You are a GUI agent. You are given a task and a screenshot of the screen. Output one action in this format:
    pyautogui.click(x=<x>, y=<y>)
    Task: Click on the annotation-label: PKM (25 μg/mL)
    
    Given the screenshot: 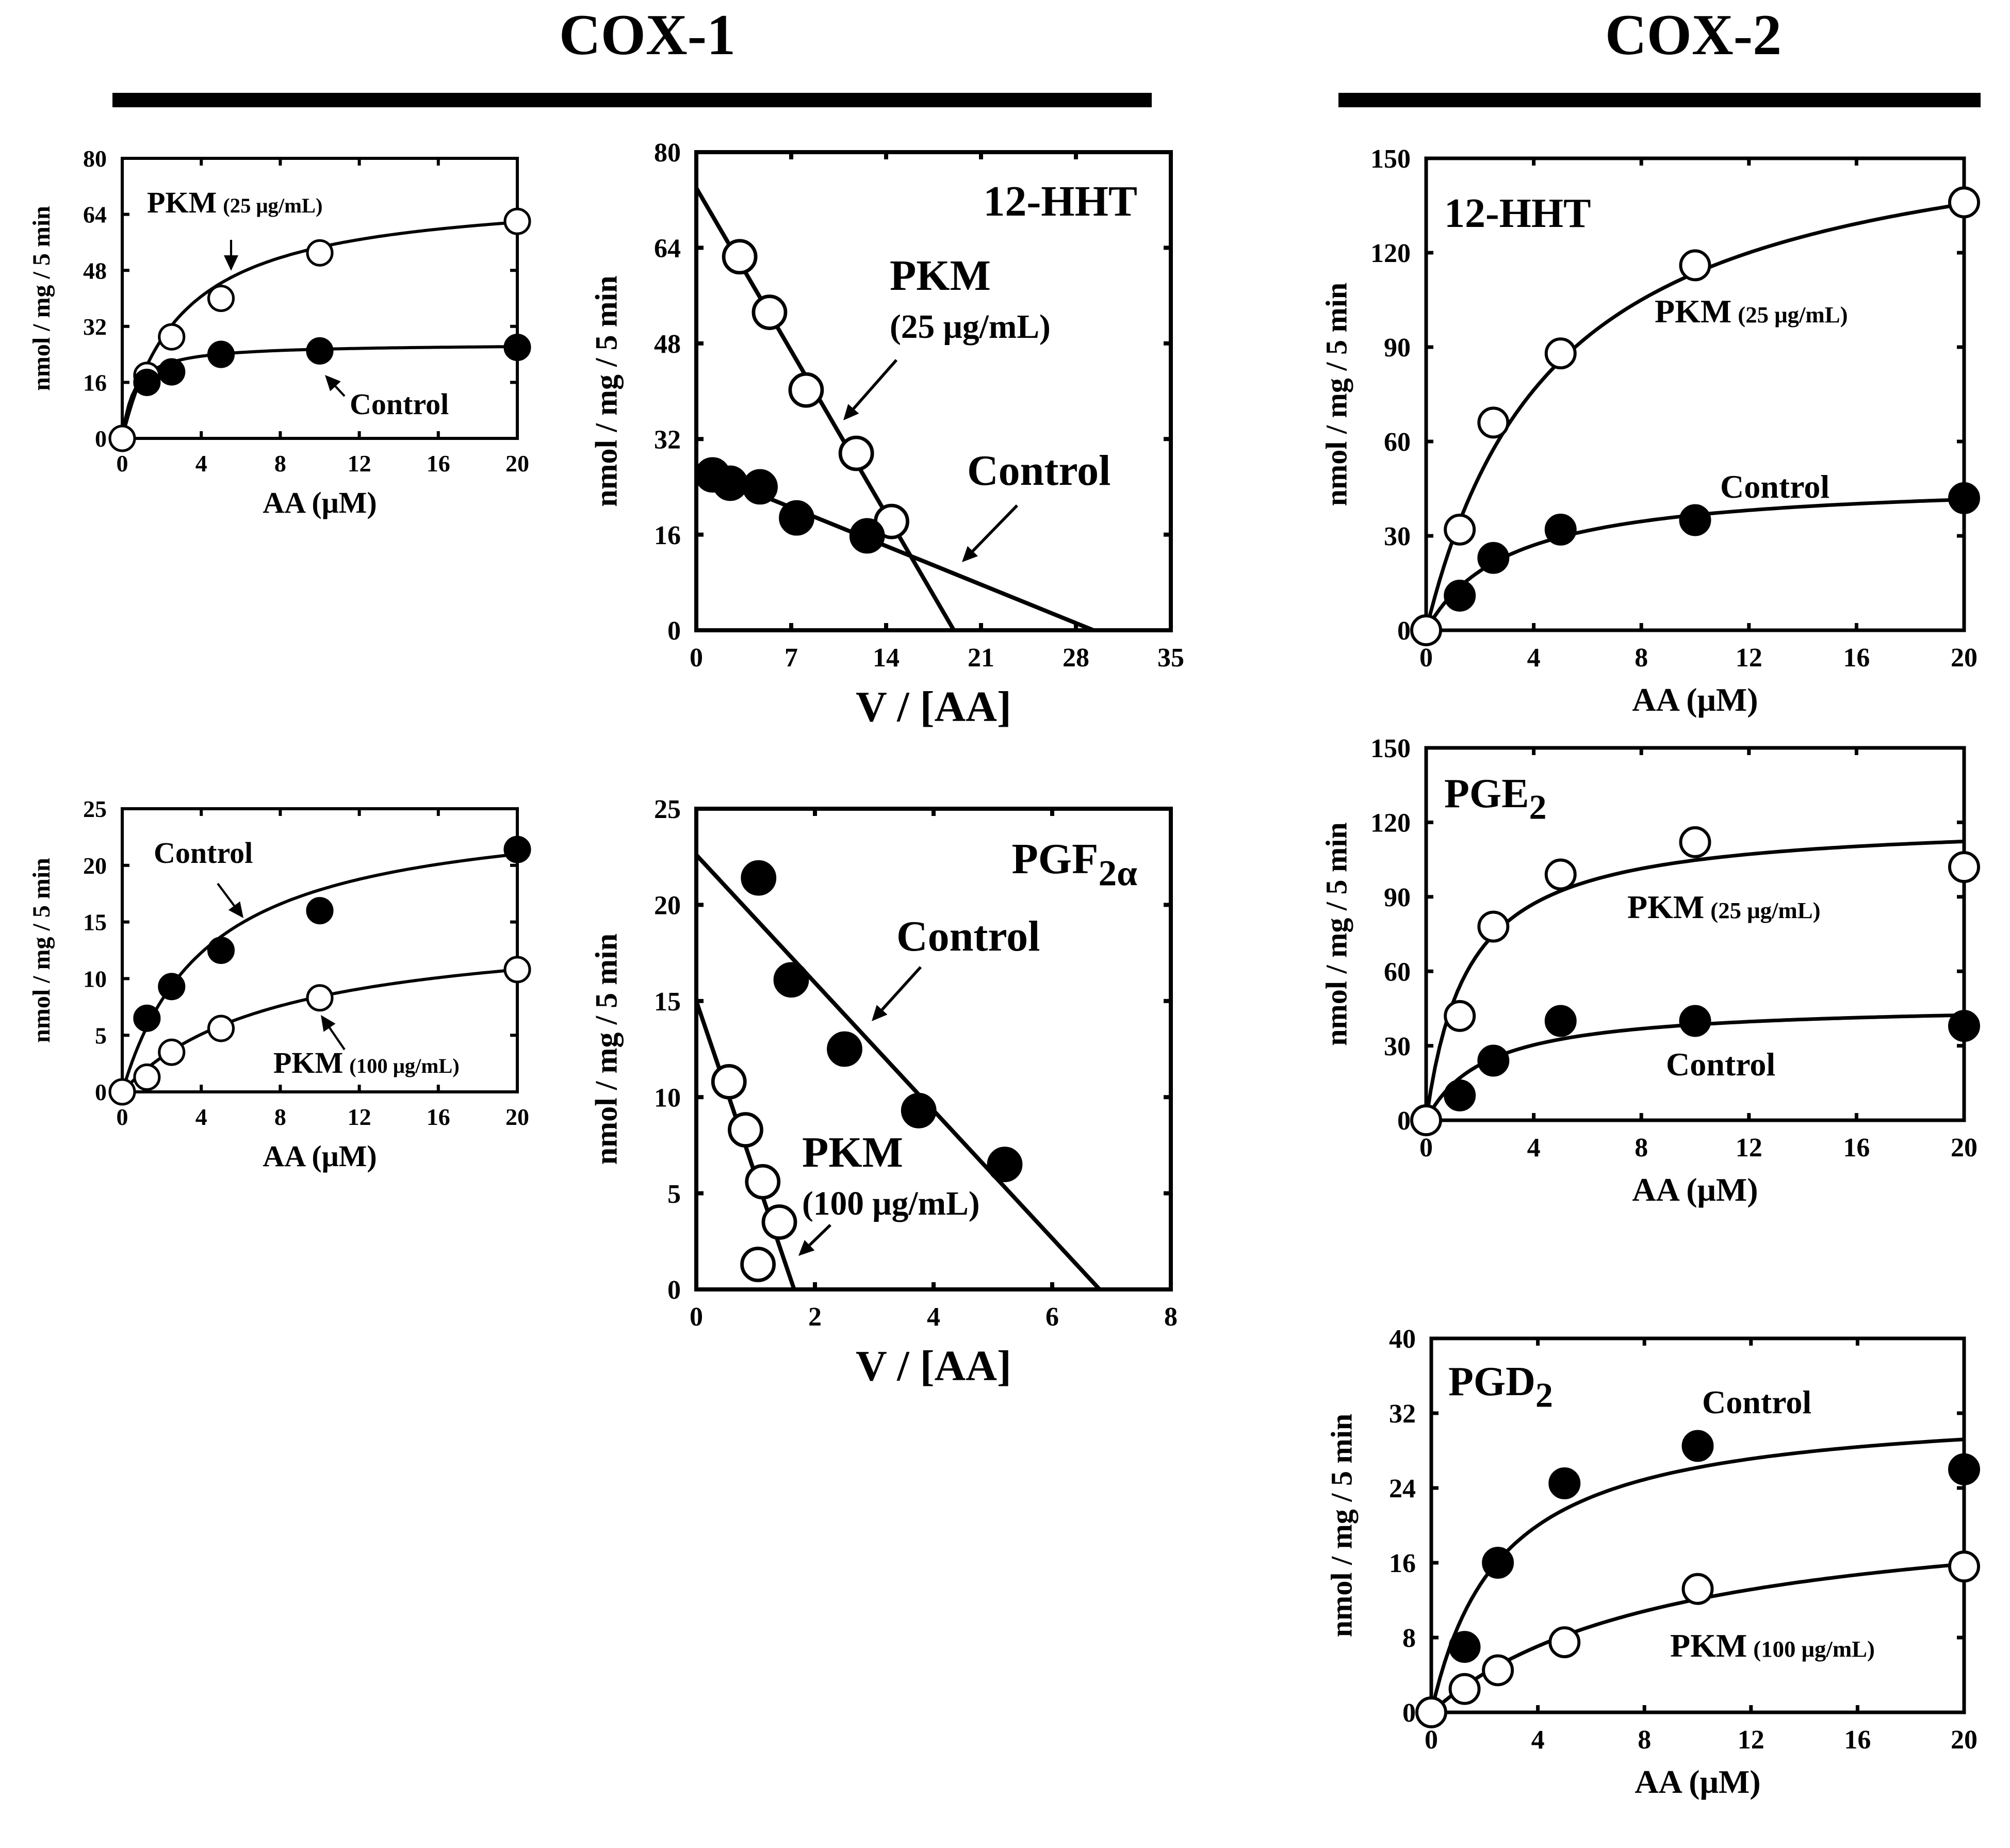 What is the action you would take?
    pyautogui.click(x=1751, y=311)
    